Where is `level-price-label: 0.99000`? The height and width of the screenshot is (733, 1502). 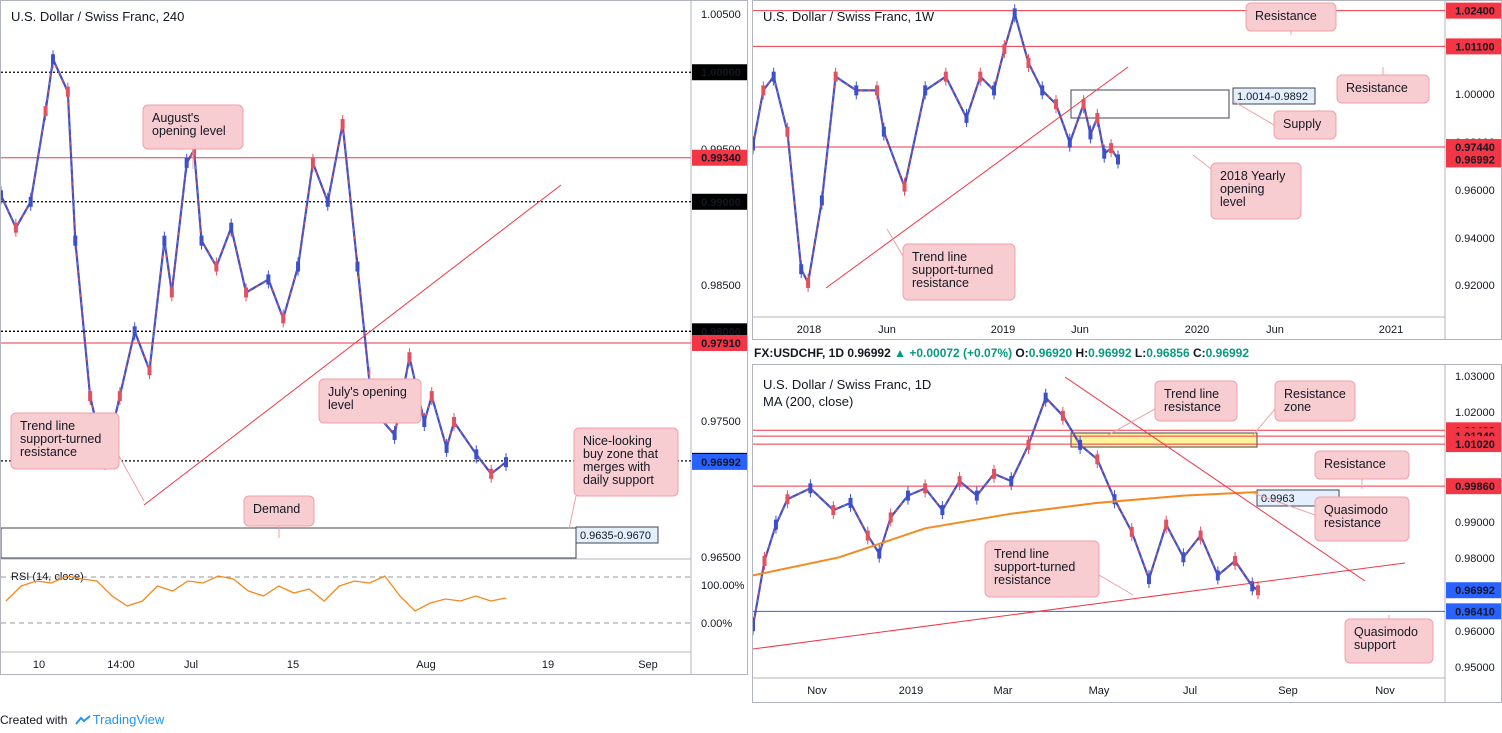 level-price-label: 0.99000 is located at coordinates (721, 203).